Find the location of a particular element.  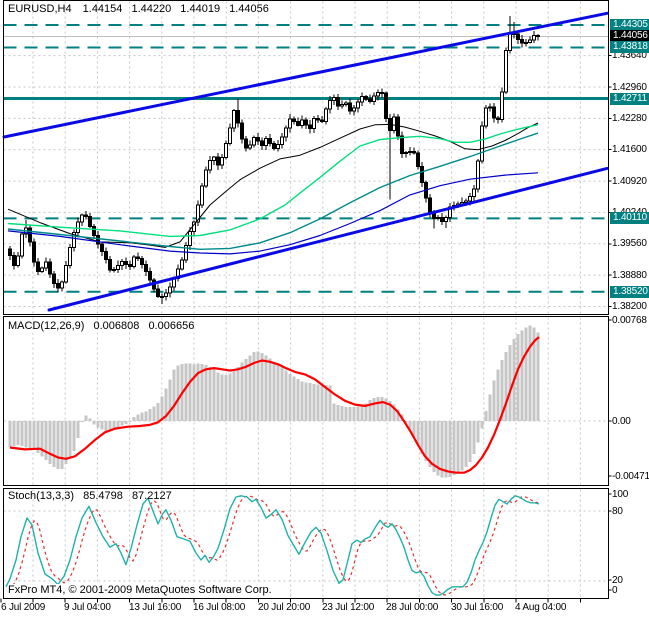

stoch-name: Stoch(13,3,3) is located at coordinates (41, 496).